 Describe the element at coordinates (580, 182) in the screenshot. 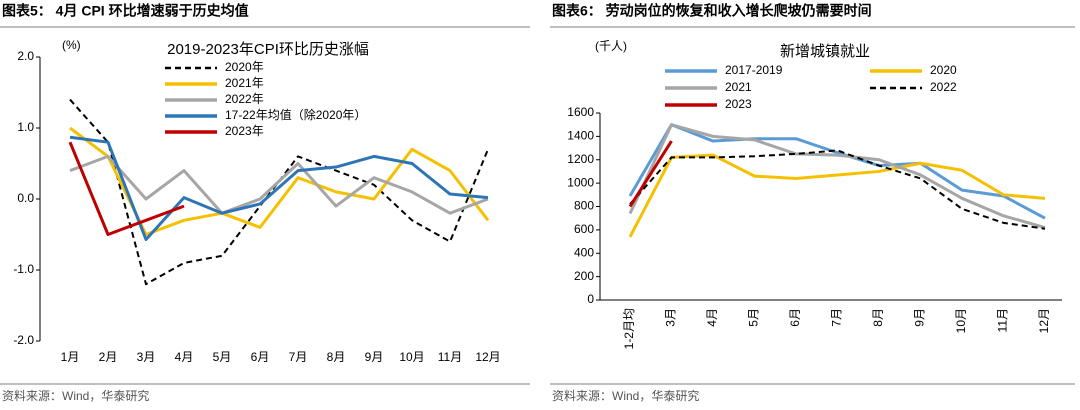

I see `y-tick-label: 1000` at that location.